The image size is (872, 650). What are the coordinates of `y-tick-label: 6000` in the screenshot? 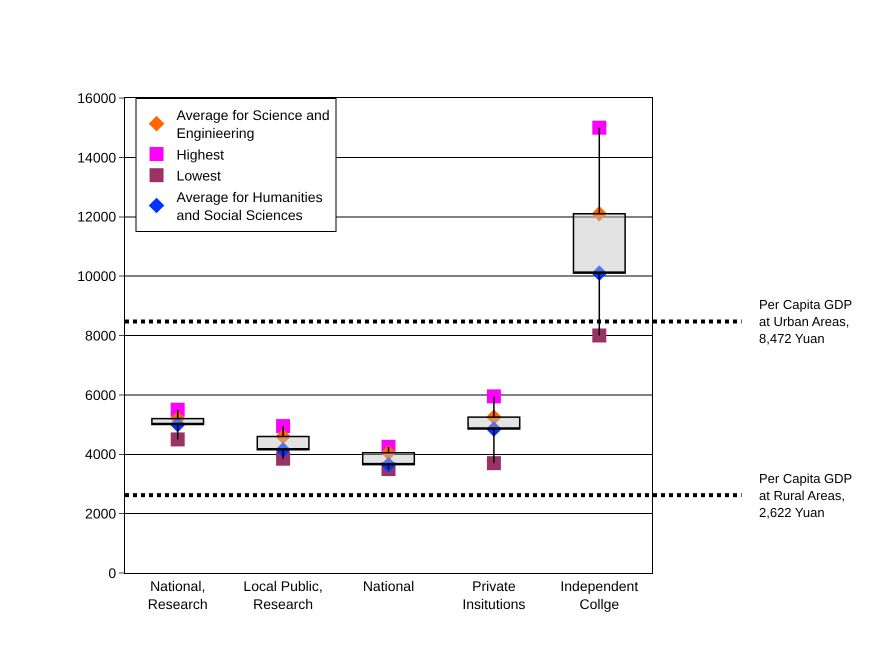 It's located at (100, 394).